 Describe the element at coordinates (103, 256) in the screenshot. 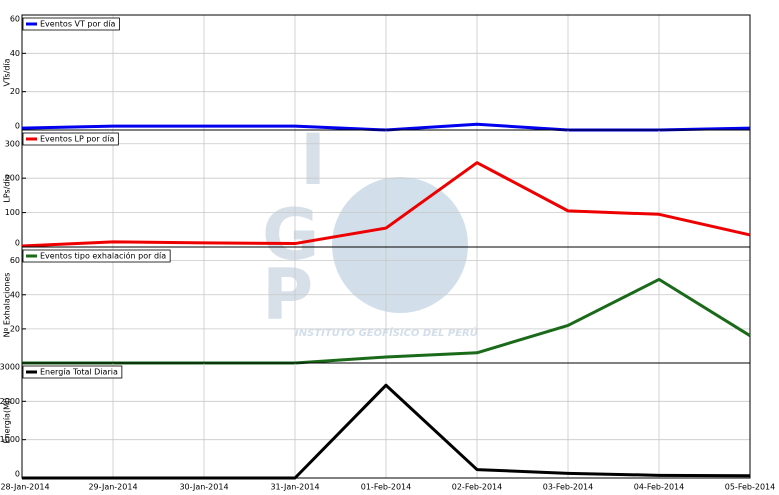

I see `legend-label: Eventos tipo exhalación por día` at that location.